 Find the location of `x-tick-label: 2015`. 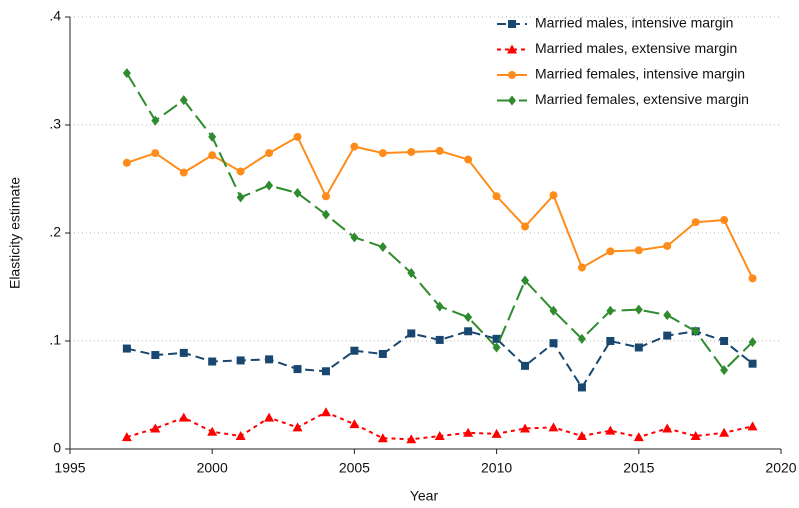

x-tick-label: 2015 is located at coordinates (638, 468).